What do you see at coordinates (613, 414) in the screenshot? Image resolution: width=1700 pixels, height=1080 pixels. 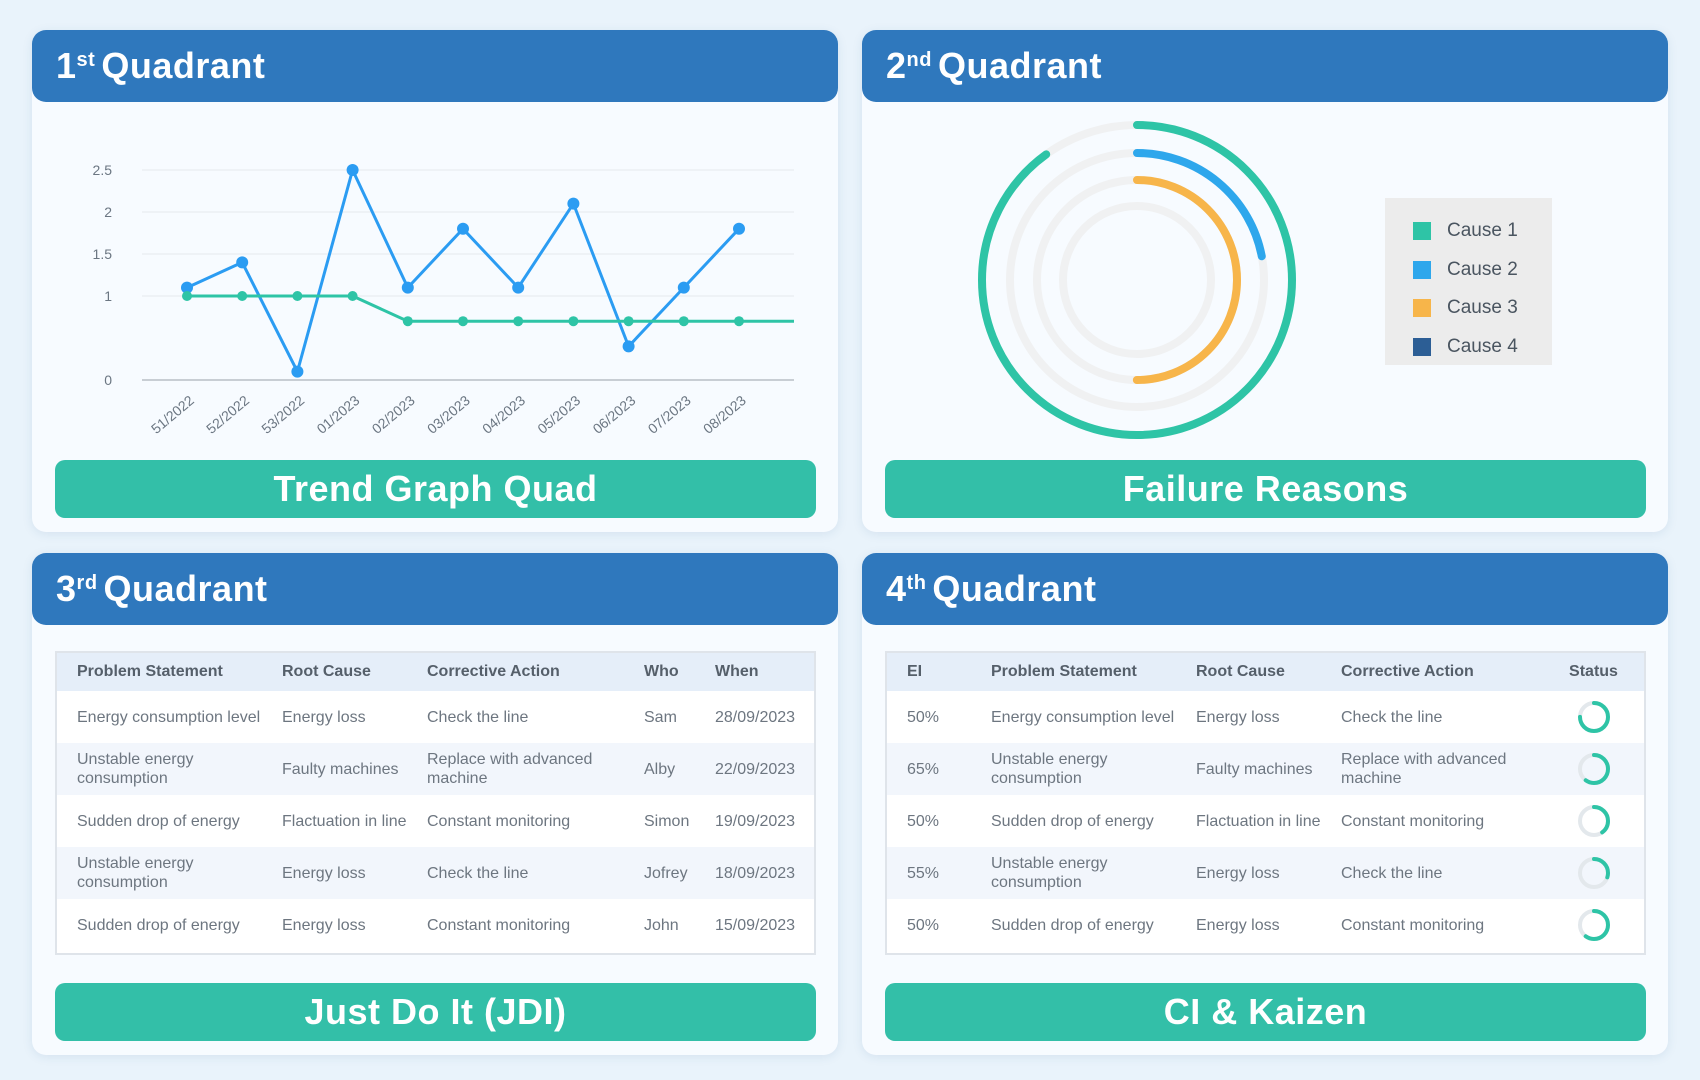 I see `x-tick-label: 06/2023` at bounding box center [613, 414].